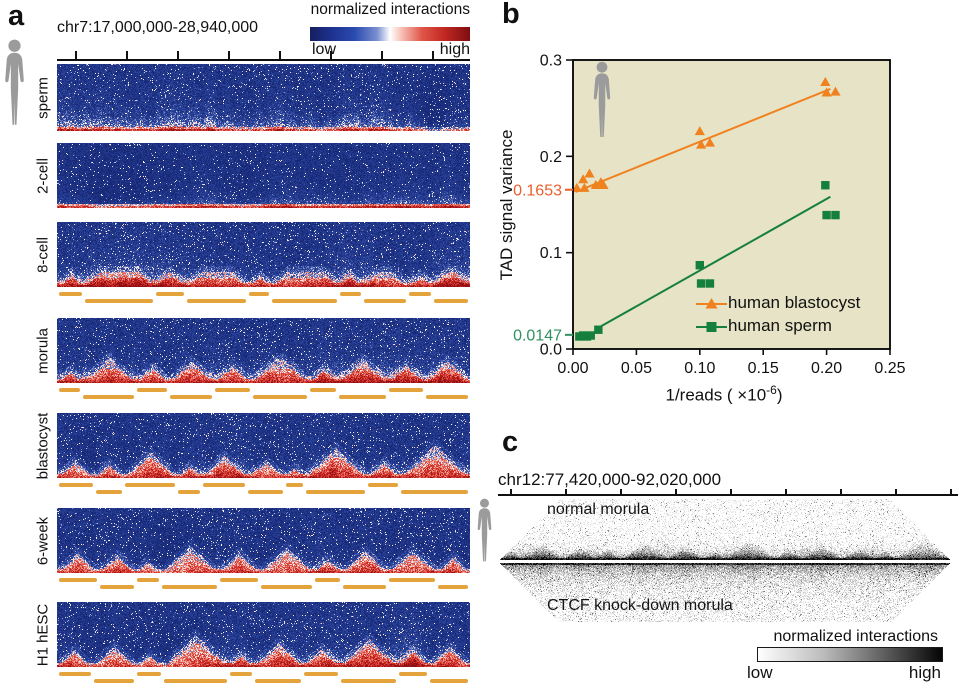 The width and height of the screenshot is (965, 692). Describe the element at coordinates (324, 49) in the screenshot. I see `panel-a-colorbar-low: low` at that location.